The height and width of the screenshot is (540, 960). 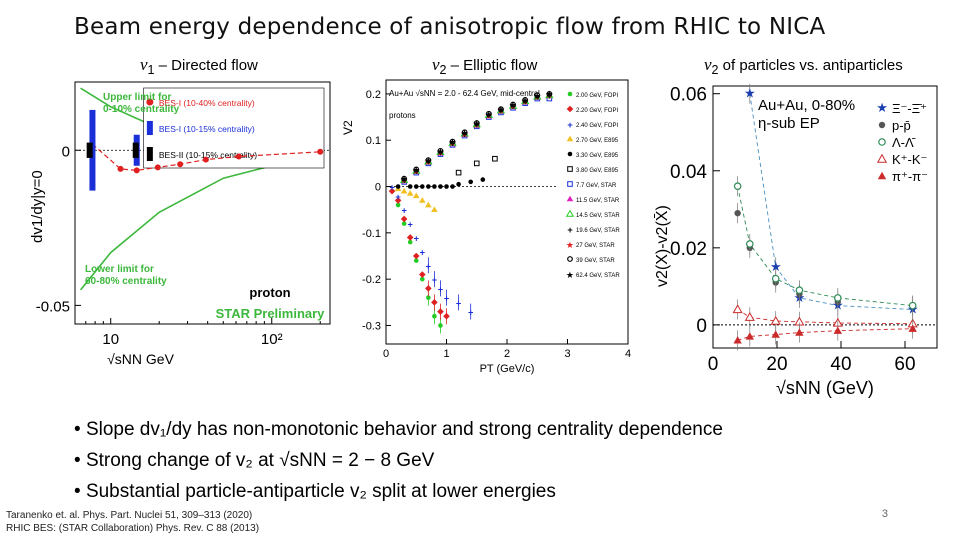 I want to click on panel2-title: v2 – Elliptic flow, so click(x=484, y=66).